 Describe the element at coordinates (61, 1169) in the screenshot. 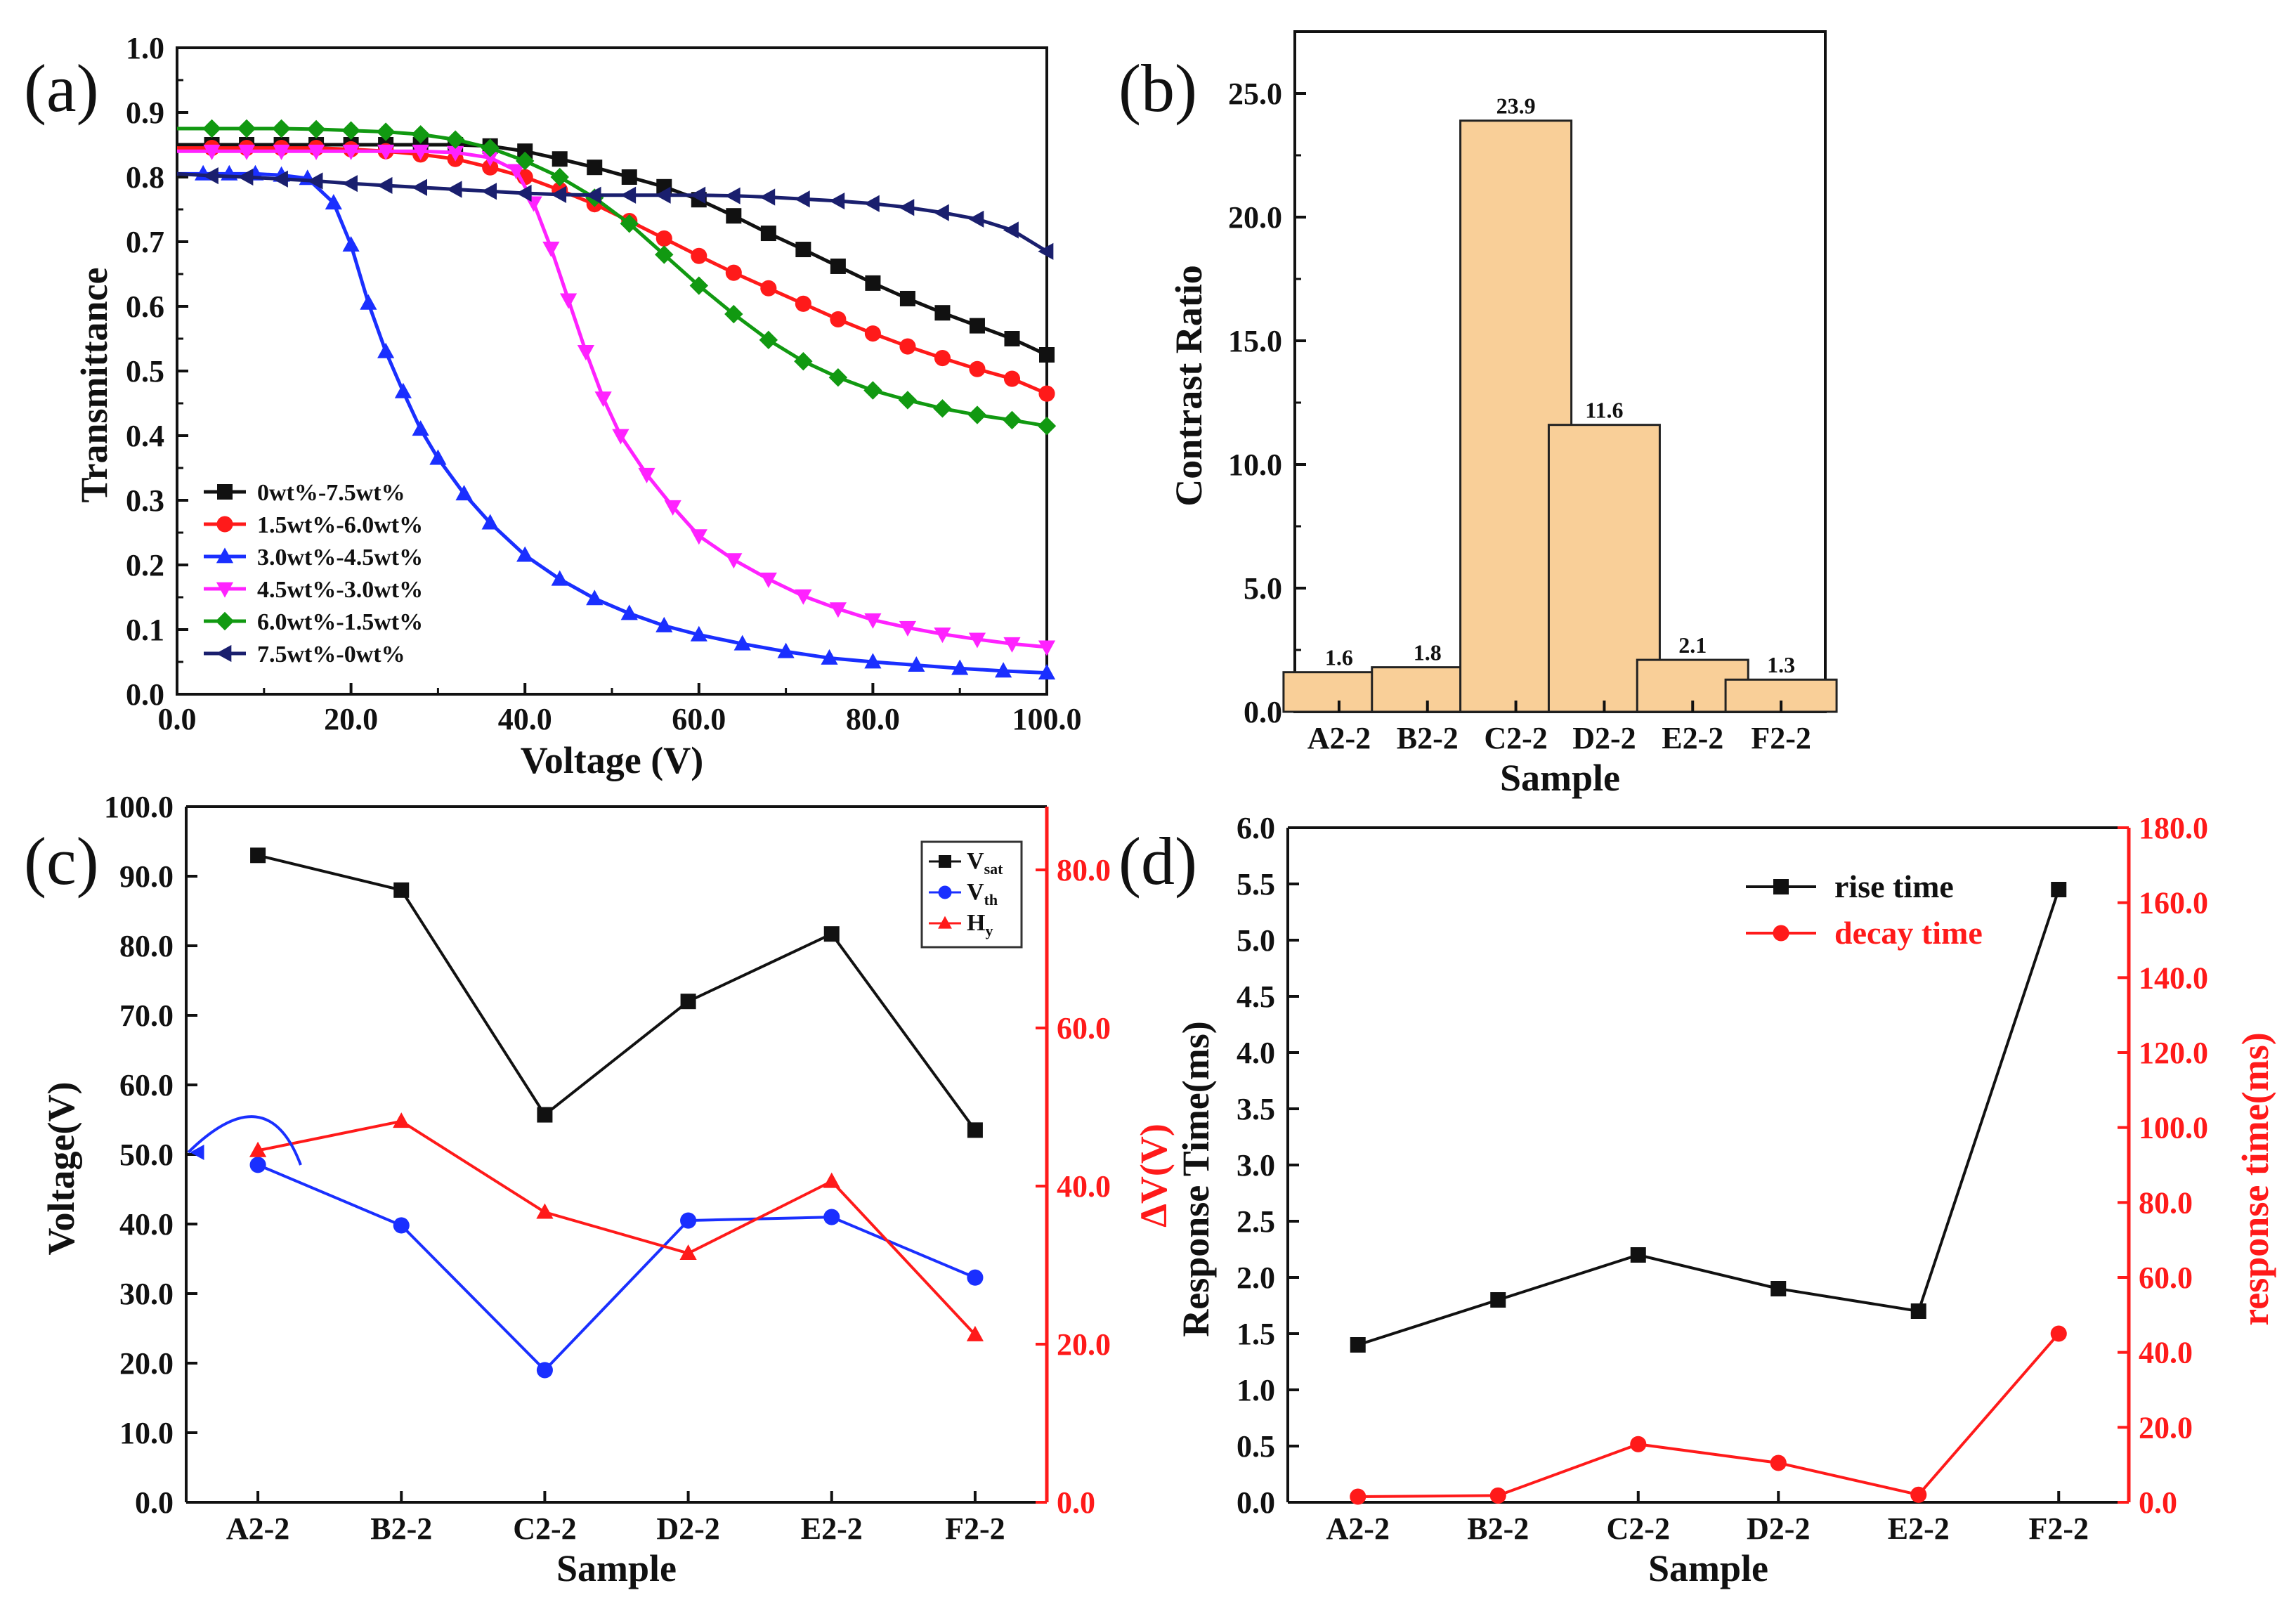

I see `panel-c-y-axis-title: Voltage(V)` at that location.